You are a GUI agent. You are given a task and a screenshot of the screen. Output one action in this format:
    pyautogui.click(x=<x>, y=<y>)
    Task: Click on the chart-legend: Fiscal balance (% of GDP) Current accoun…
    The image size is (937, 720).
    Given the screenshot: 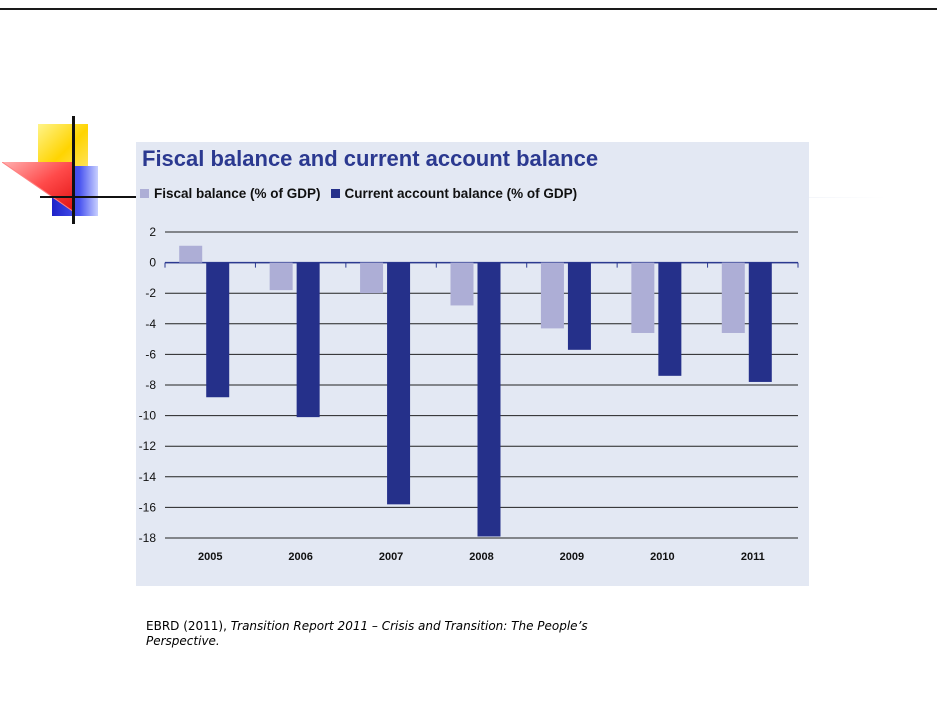 What is the action you would take?
    pyautogui.click(x=363, y=193)
    